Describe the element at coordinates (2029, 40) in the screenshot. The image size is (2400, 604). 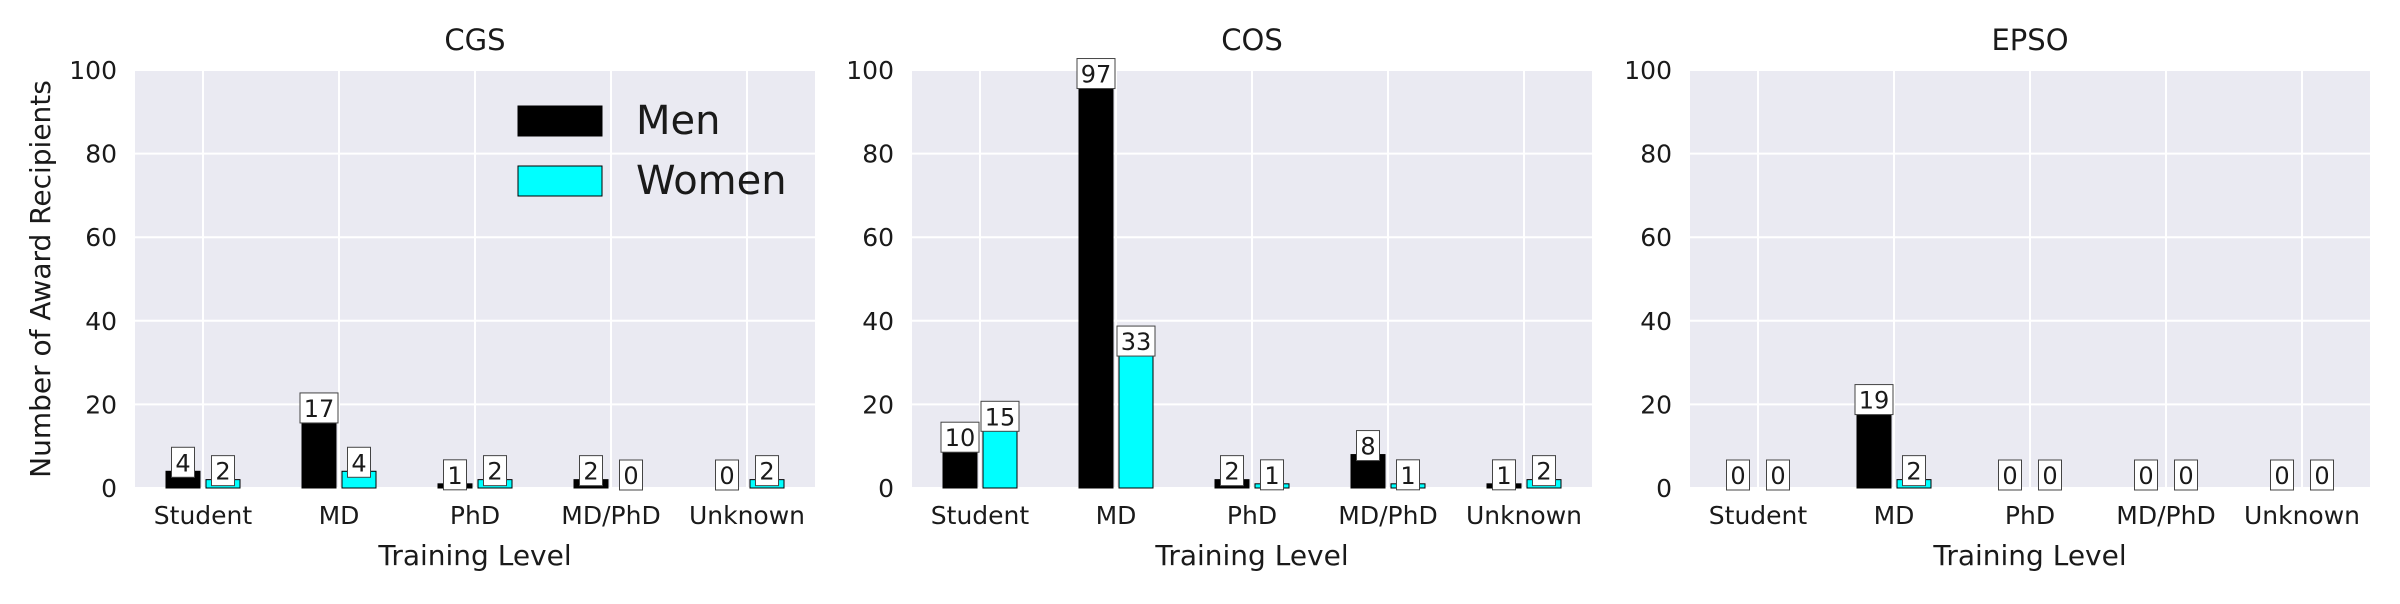
I see `panel-title: EPSO` at that location.